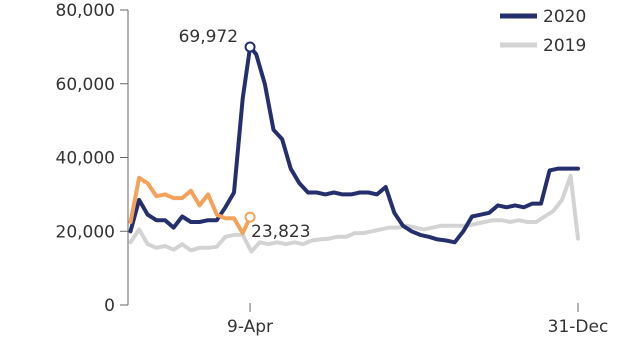  I want to click on y-tick-label: 20,000, so click(85, 232).